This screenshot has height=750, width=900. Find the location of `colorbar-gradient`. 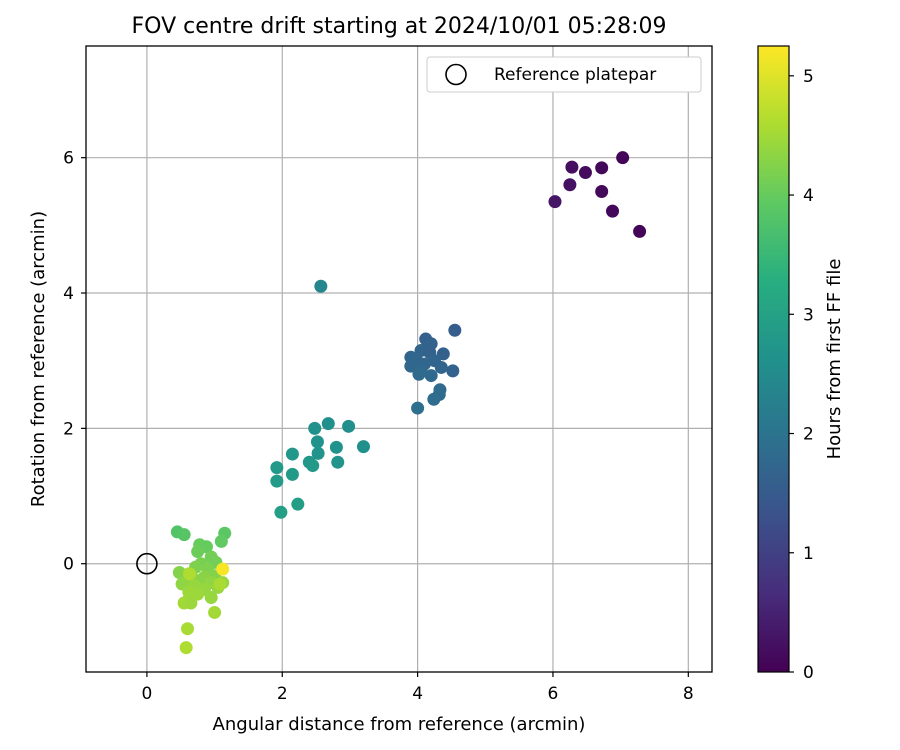

colorbar-gradient is located at coordinates (773, 359).